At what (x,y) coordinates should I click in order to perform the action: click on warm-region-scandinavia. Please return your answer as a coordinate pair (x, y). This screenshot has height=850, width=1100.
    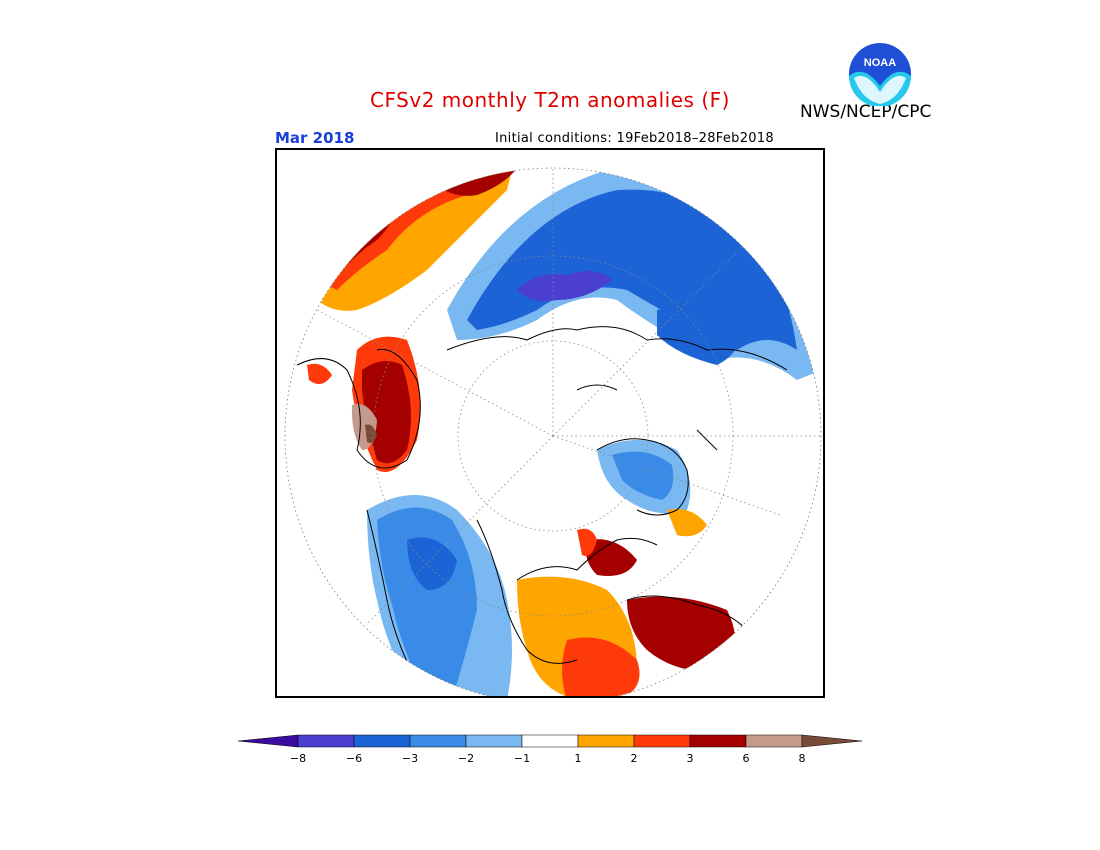
    Looking at the image, I should click on (587, 542).